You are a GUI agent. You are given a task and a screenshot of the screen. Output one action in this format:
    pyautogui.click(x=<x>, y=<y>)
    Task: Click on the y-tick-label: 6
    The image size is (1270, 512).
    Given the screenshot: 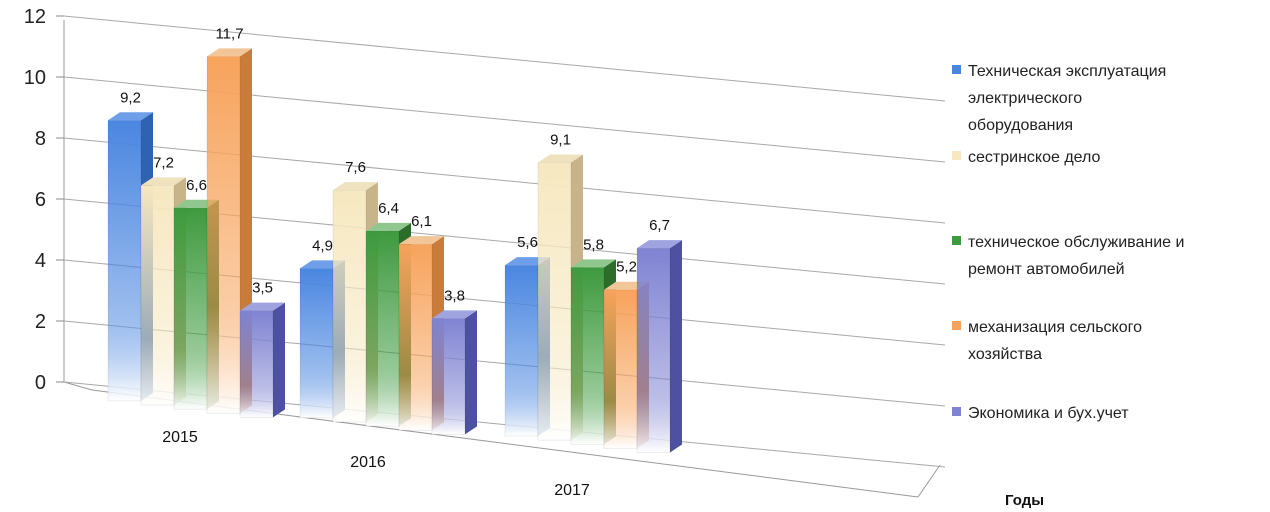 What is the action you would take?
    pyautogui.click(x=40, y=200)
    